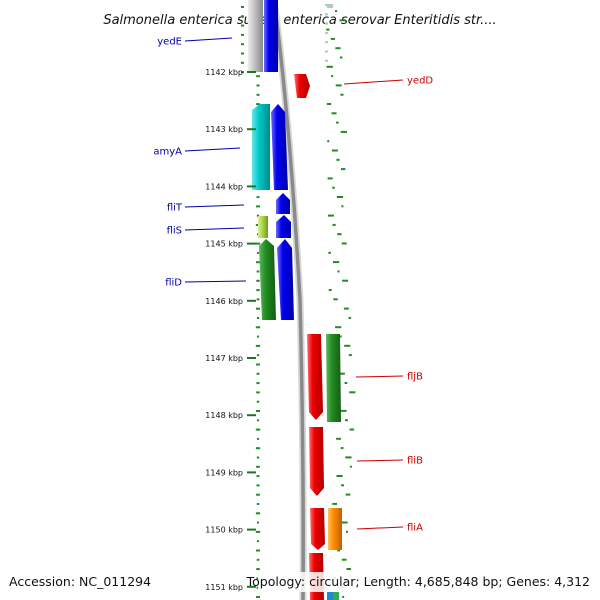  Describe the element at coordinates (389, 461) in the screenshot. I see `gene-label-fliB: fliB` at that location.